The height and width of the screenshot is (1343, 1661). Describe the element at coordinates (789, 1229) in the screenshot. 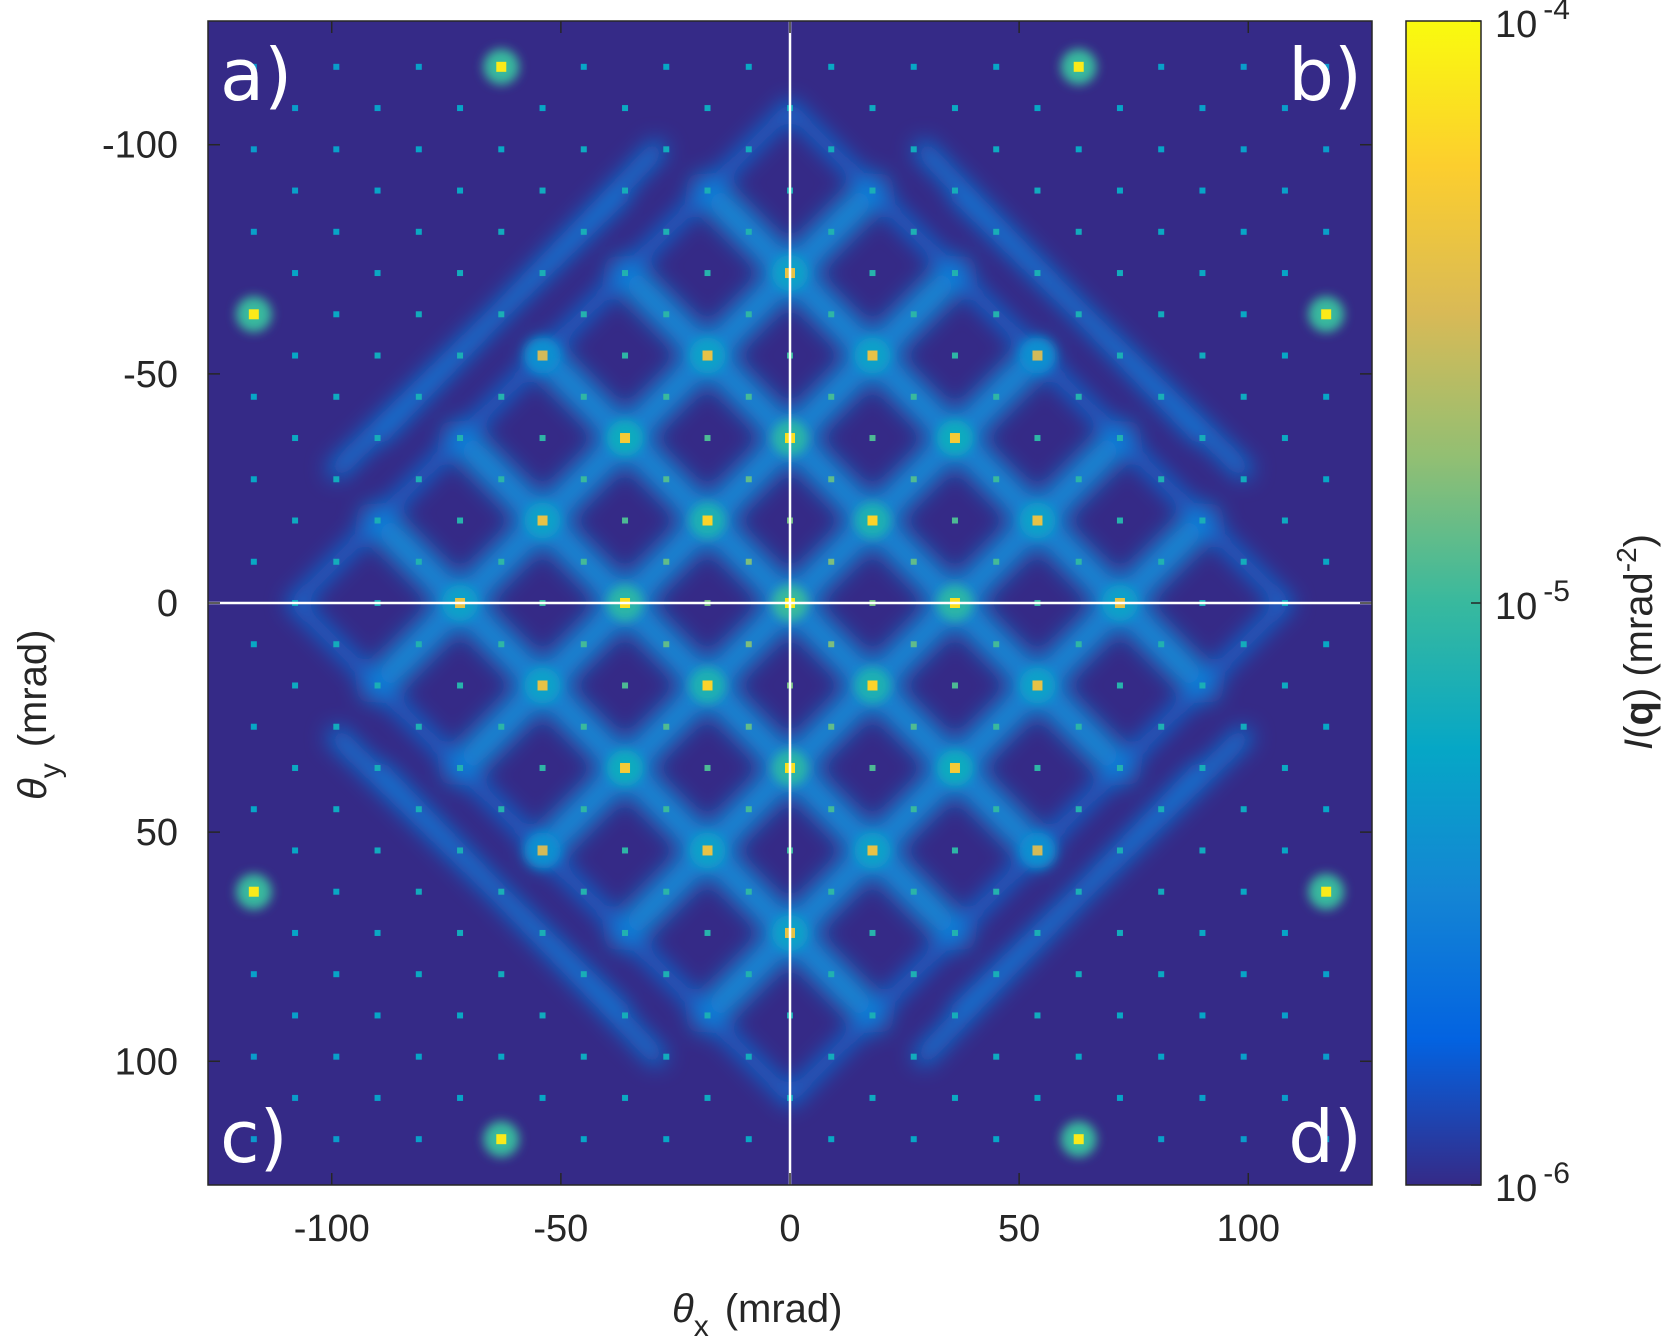

I see `x-tick-label: 0` at that location.